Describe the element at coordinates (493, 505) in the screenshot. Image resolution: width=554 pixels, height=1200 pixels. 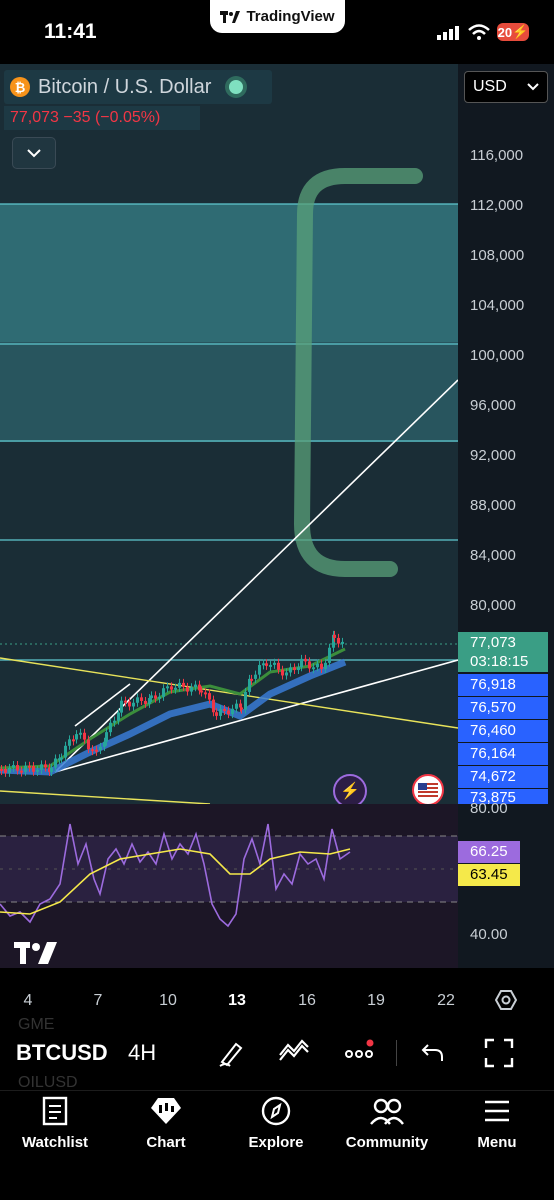
I see `price-tick: 88,000` at that location.